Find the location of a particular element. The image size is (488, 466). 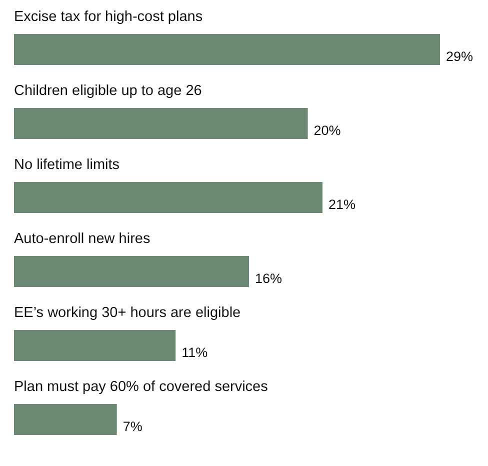

y-tick-label: Auto-enroll new hires is located at coordinates (82, 239).